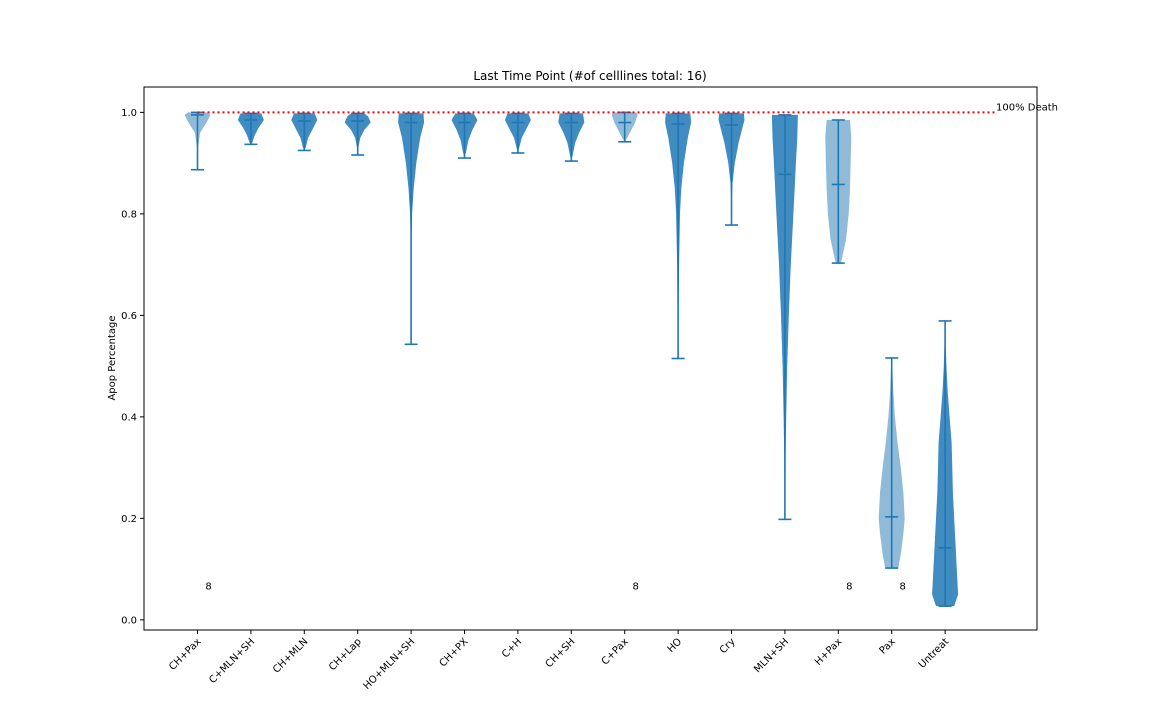 The image size is (1152, 720). I want to click on y-tick-label: 0.0, so click(129, 620).